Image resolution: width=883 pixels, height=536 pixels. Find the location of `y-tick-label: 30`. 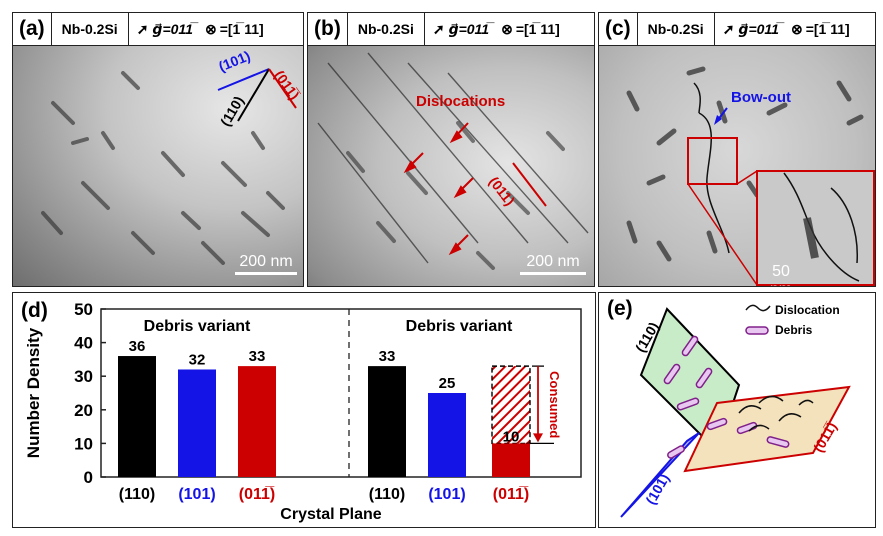

y-tick-label: 30 is located at coordinates (83, 376).